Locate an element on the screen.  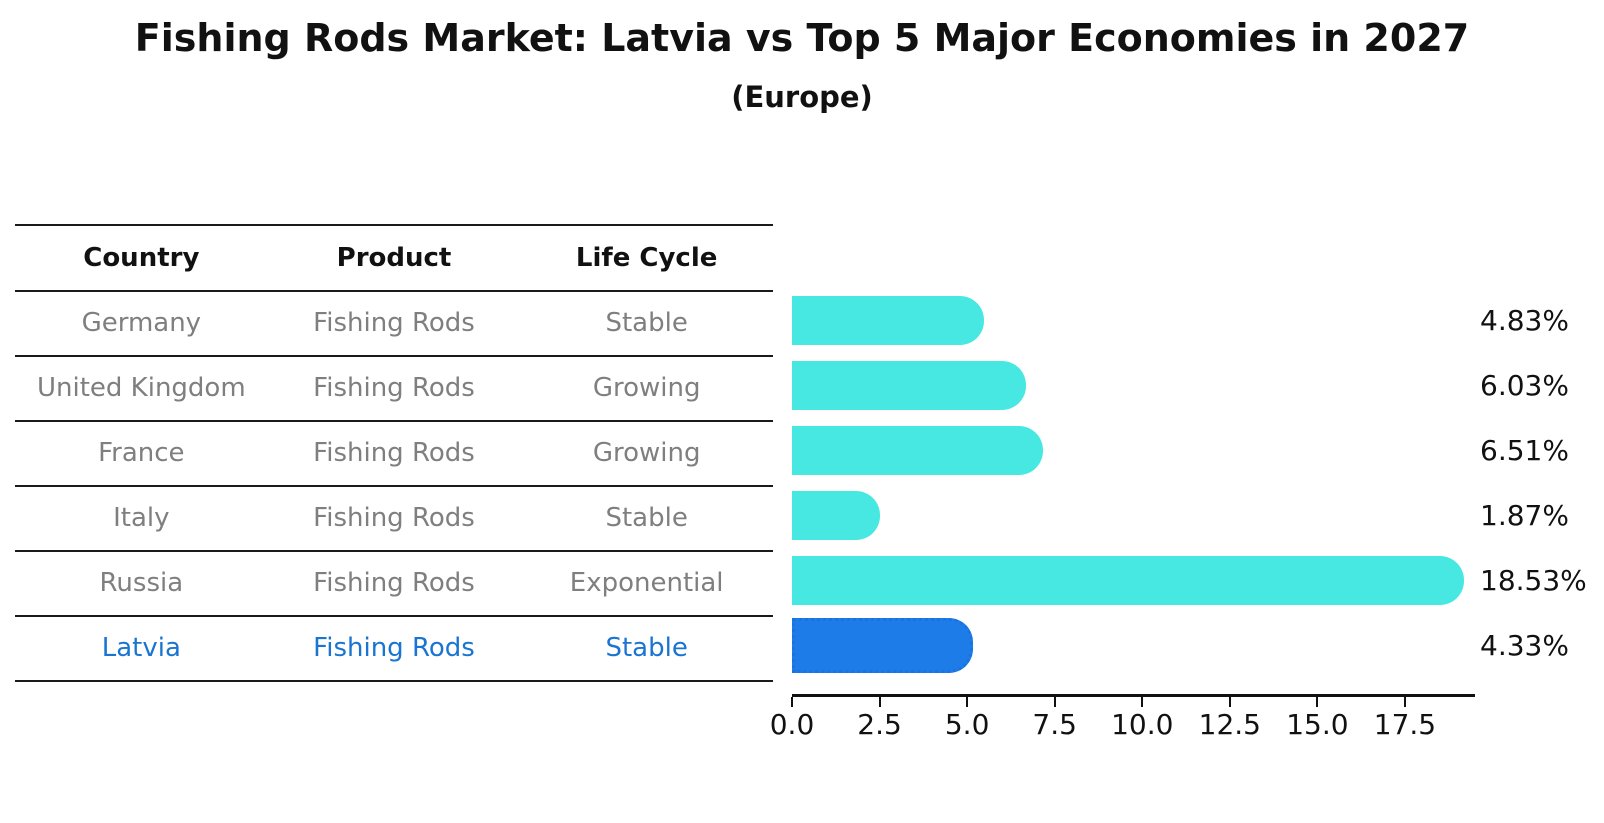
x-axis-tick-label: 5.0 is located at coordinates (967, 724).